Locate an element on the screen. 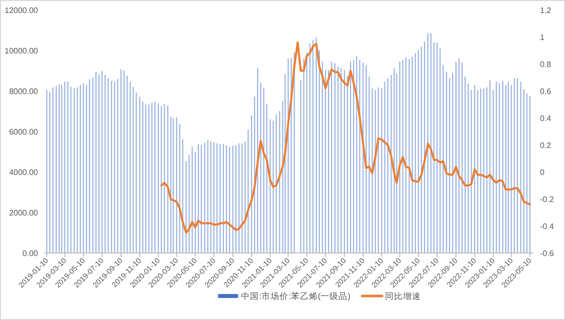 The height and width of the screenshot is (320, 565). y2-tick-label: 1.2 is located at coordinates (546, 10).